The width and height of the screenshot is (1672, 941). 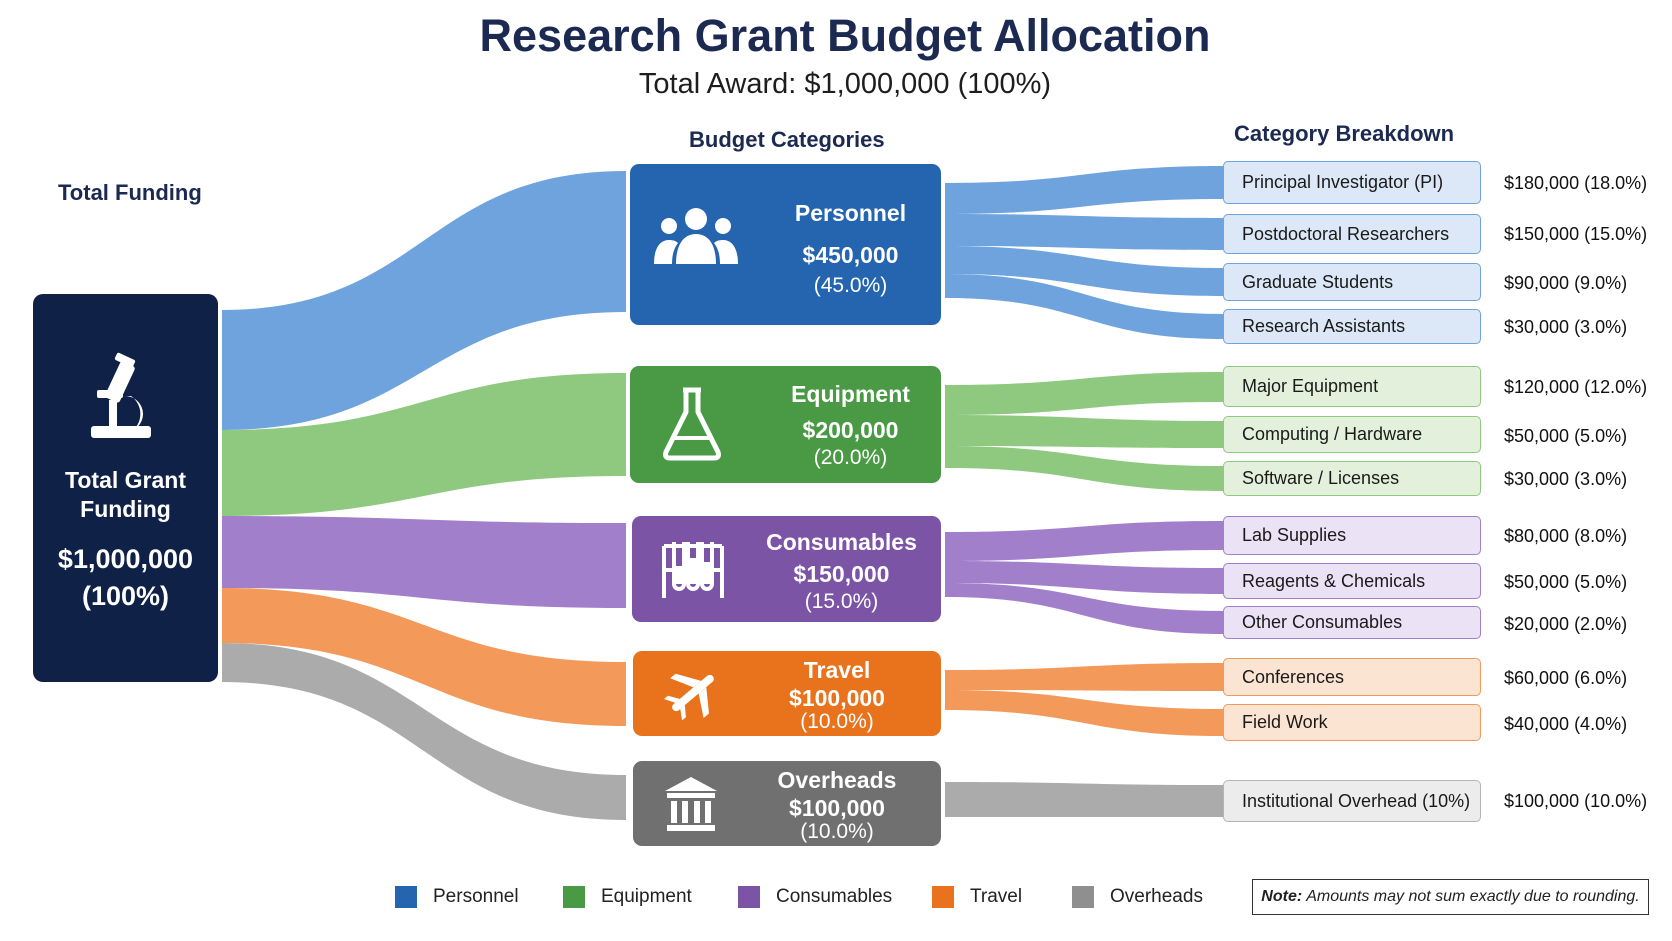 I want to click on header-total-funding: Total Funding, so click(x=130, y=192).